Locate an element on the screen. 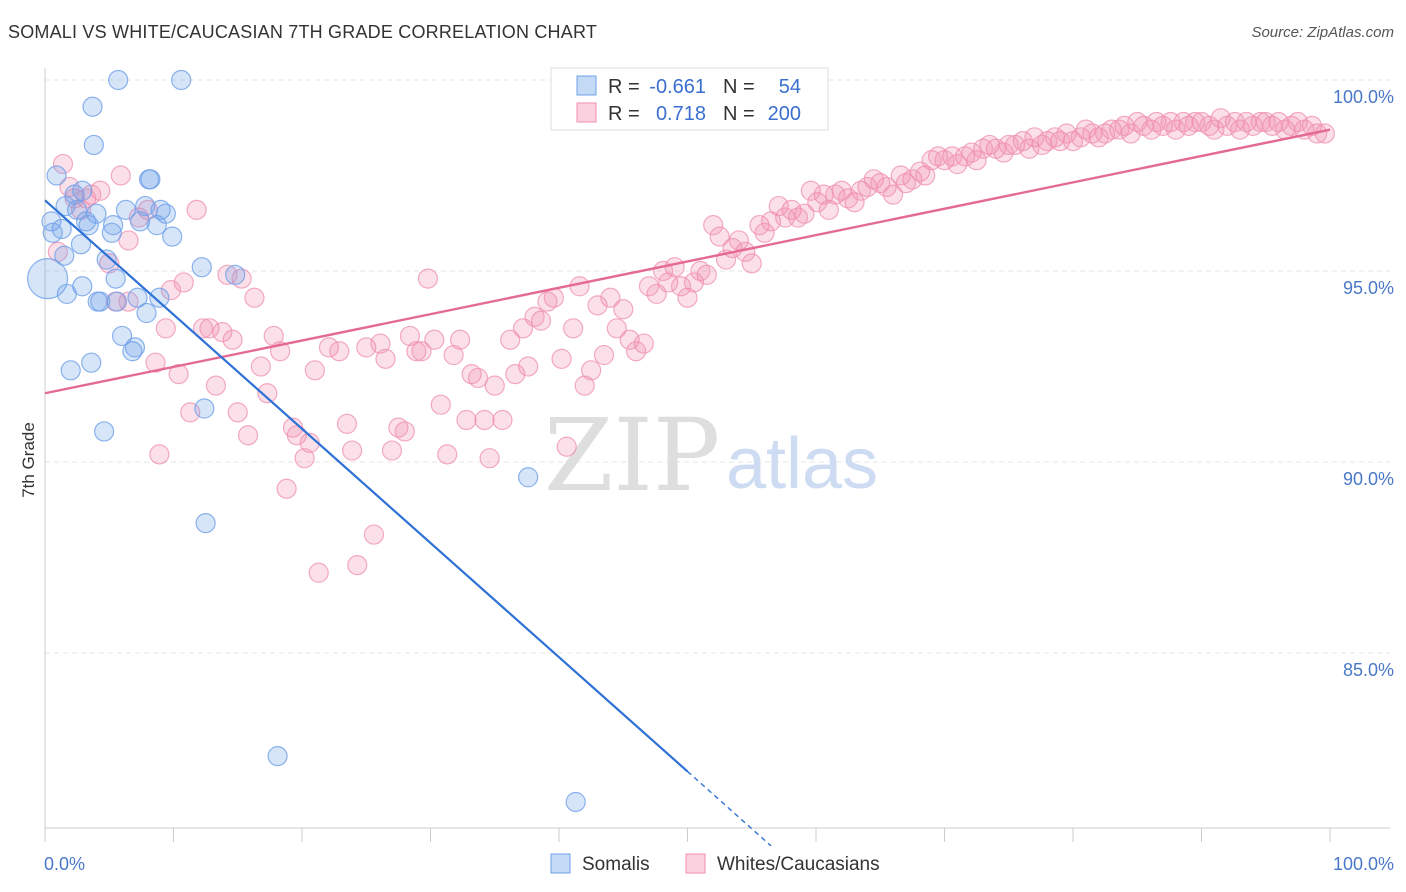  y-tick-label: 100.0% is located at coordinates (1363, 97).